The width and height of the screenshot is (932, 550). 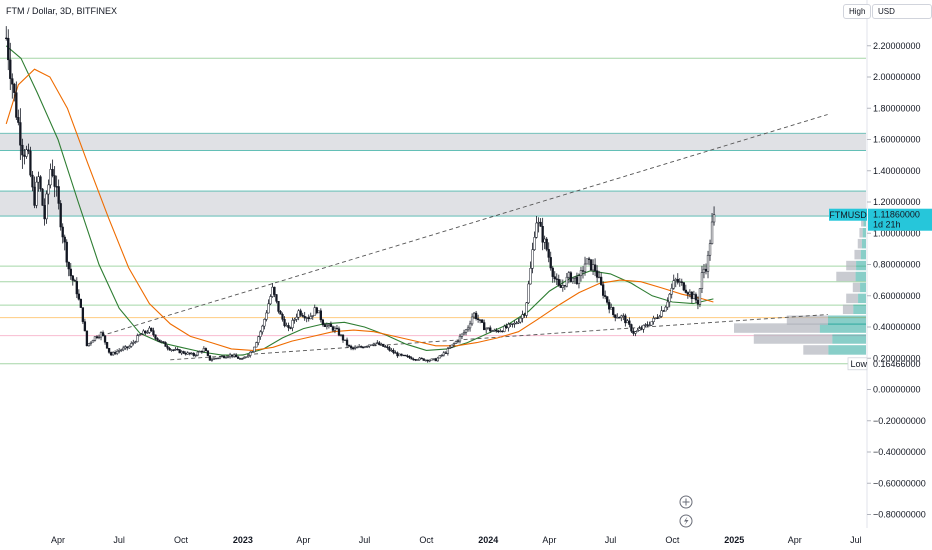 What do you see at coordinates (857, 11) in the screenshot?
I see `high-button: High` at bounding box center [857, 11].